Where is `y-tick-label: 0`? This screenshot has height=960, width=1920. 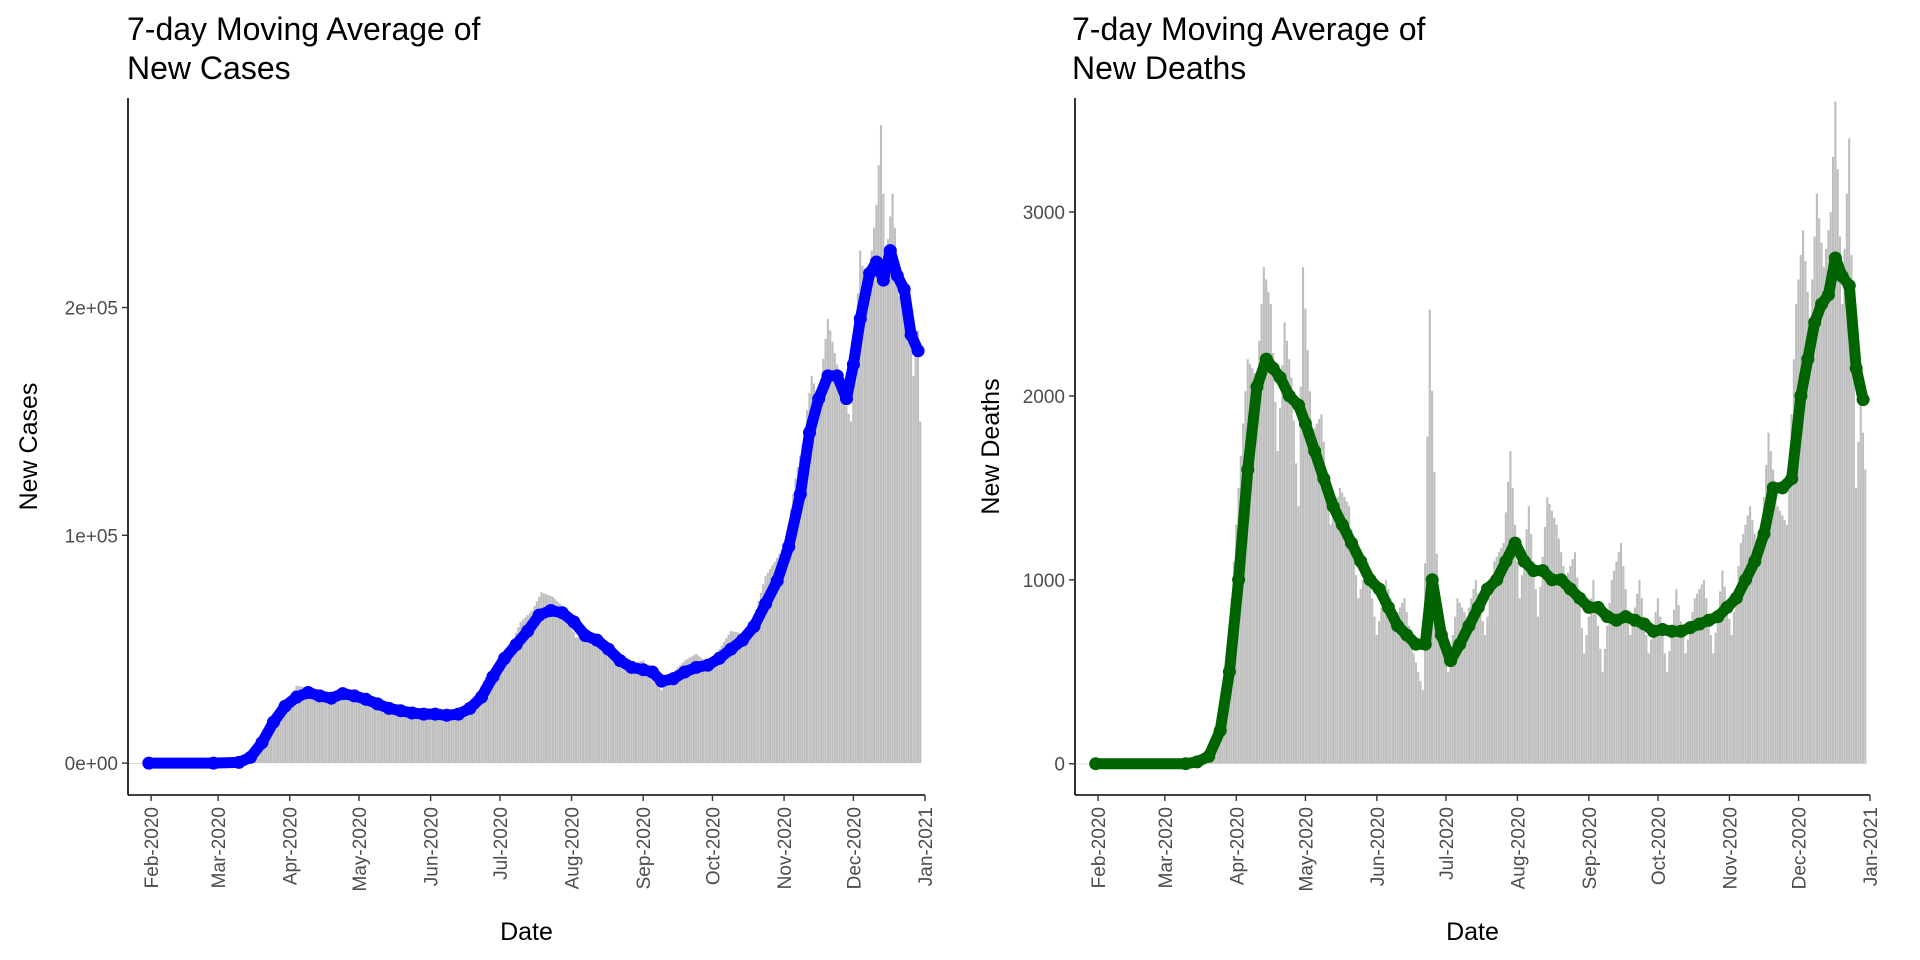 y-tick-label: 0 is located at coordinates (1059, 765).